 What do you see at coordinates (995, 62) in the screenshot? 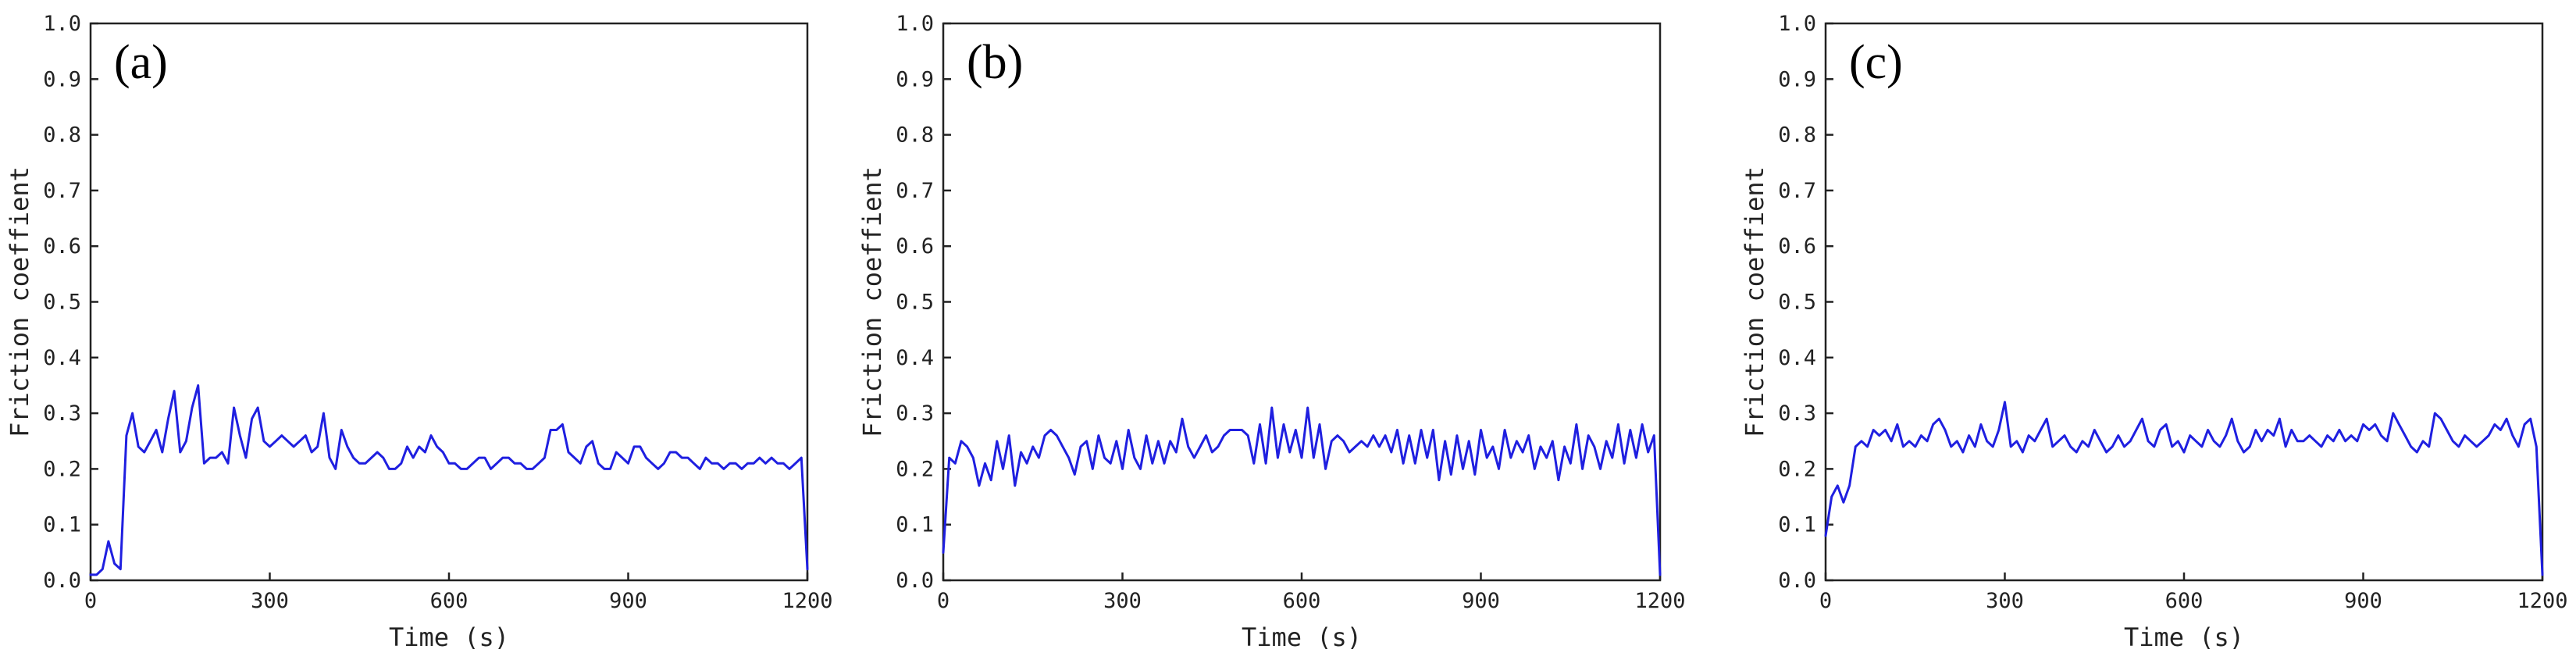
I see `panel-label: (b)` at bounding box center [995, 62].